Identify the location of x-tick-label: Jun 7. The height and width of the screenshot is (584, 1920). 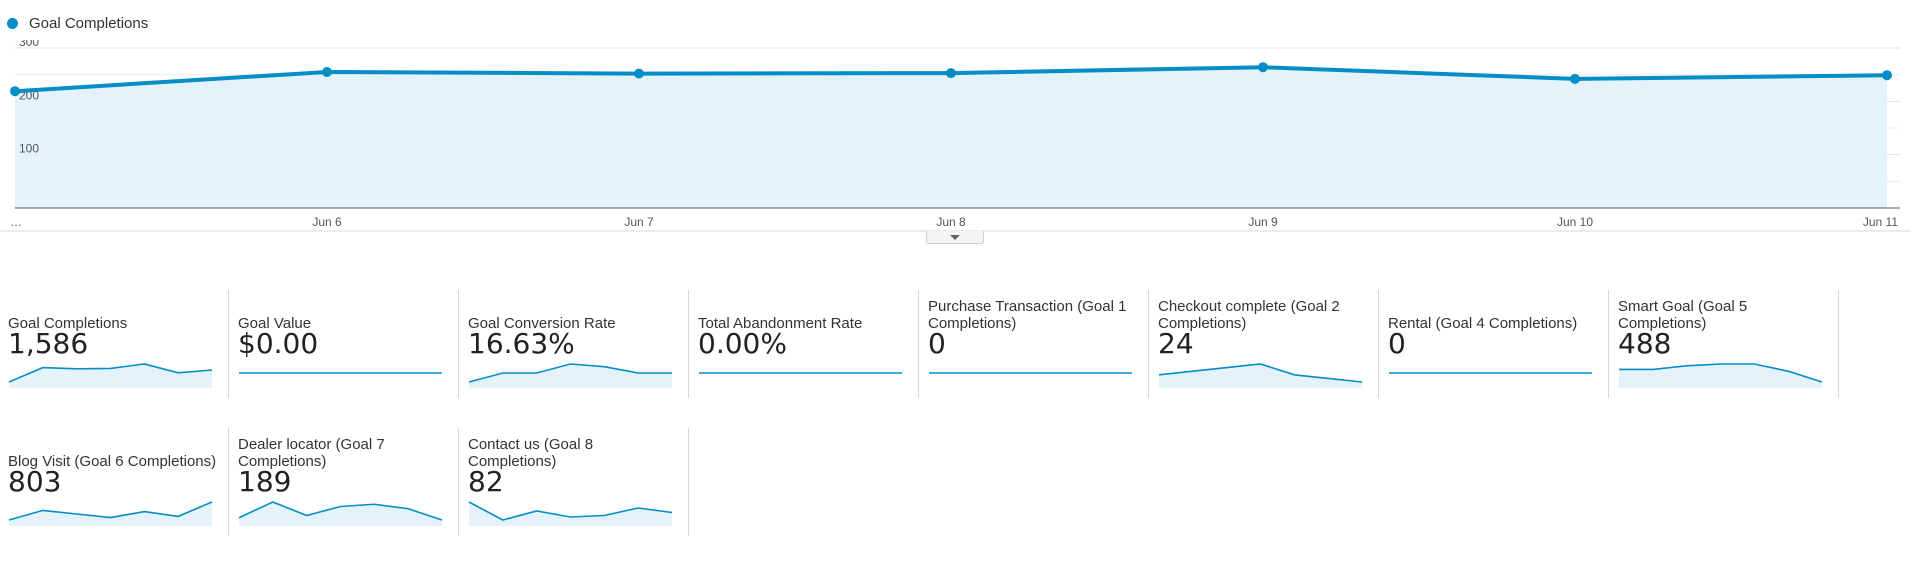
(639, 222).